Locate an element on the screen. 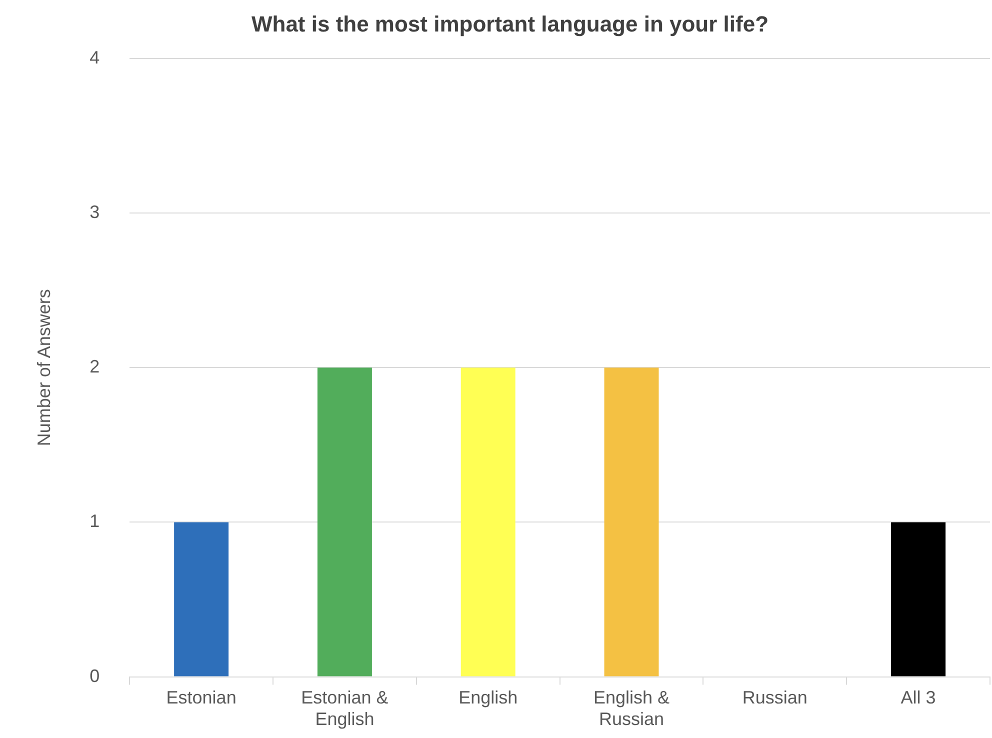 Image resolution: width=992 pixels, height=738 pixels. y-axis-title: Number of Answers is located at coordinates (44, 367).